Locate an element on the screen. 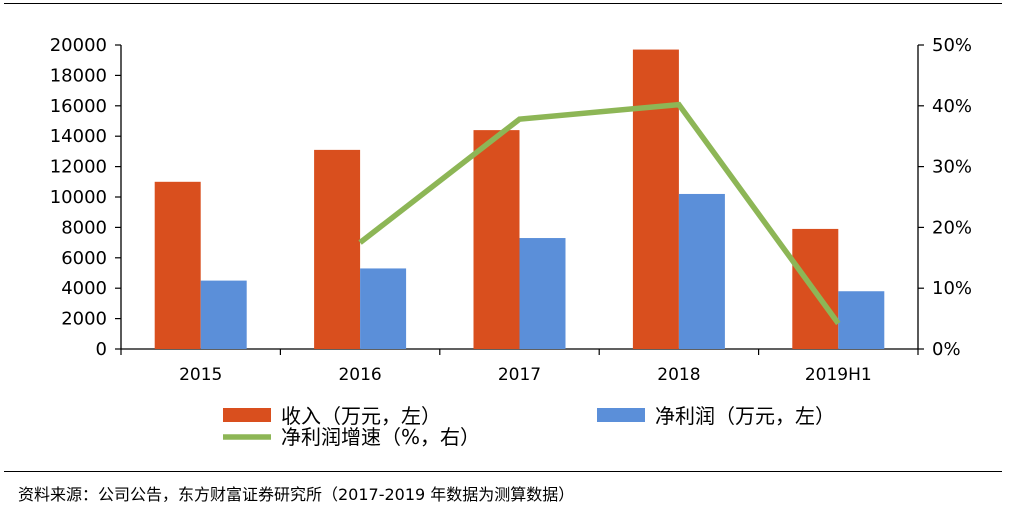 This screenshot has height=512, width=1009. left-tick-label: 10000 is located at coordinates (78, 197).